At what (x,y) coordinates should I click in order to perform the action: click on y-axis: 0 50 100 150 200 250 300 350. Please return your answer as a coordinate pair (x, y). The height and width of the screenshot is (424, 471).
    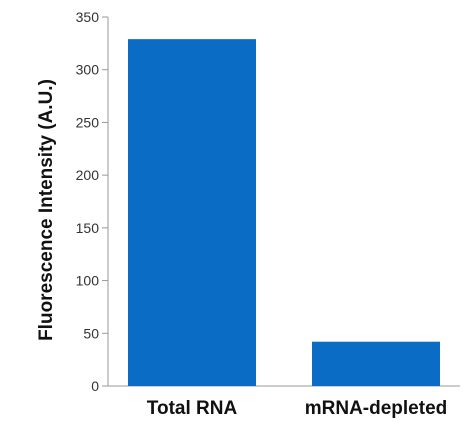
    Looking at the image, I should click on (92, 201).